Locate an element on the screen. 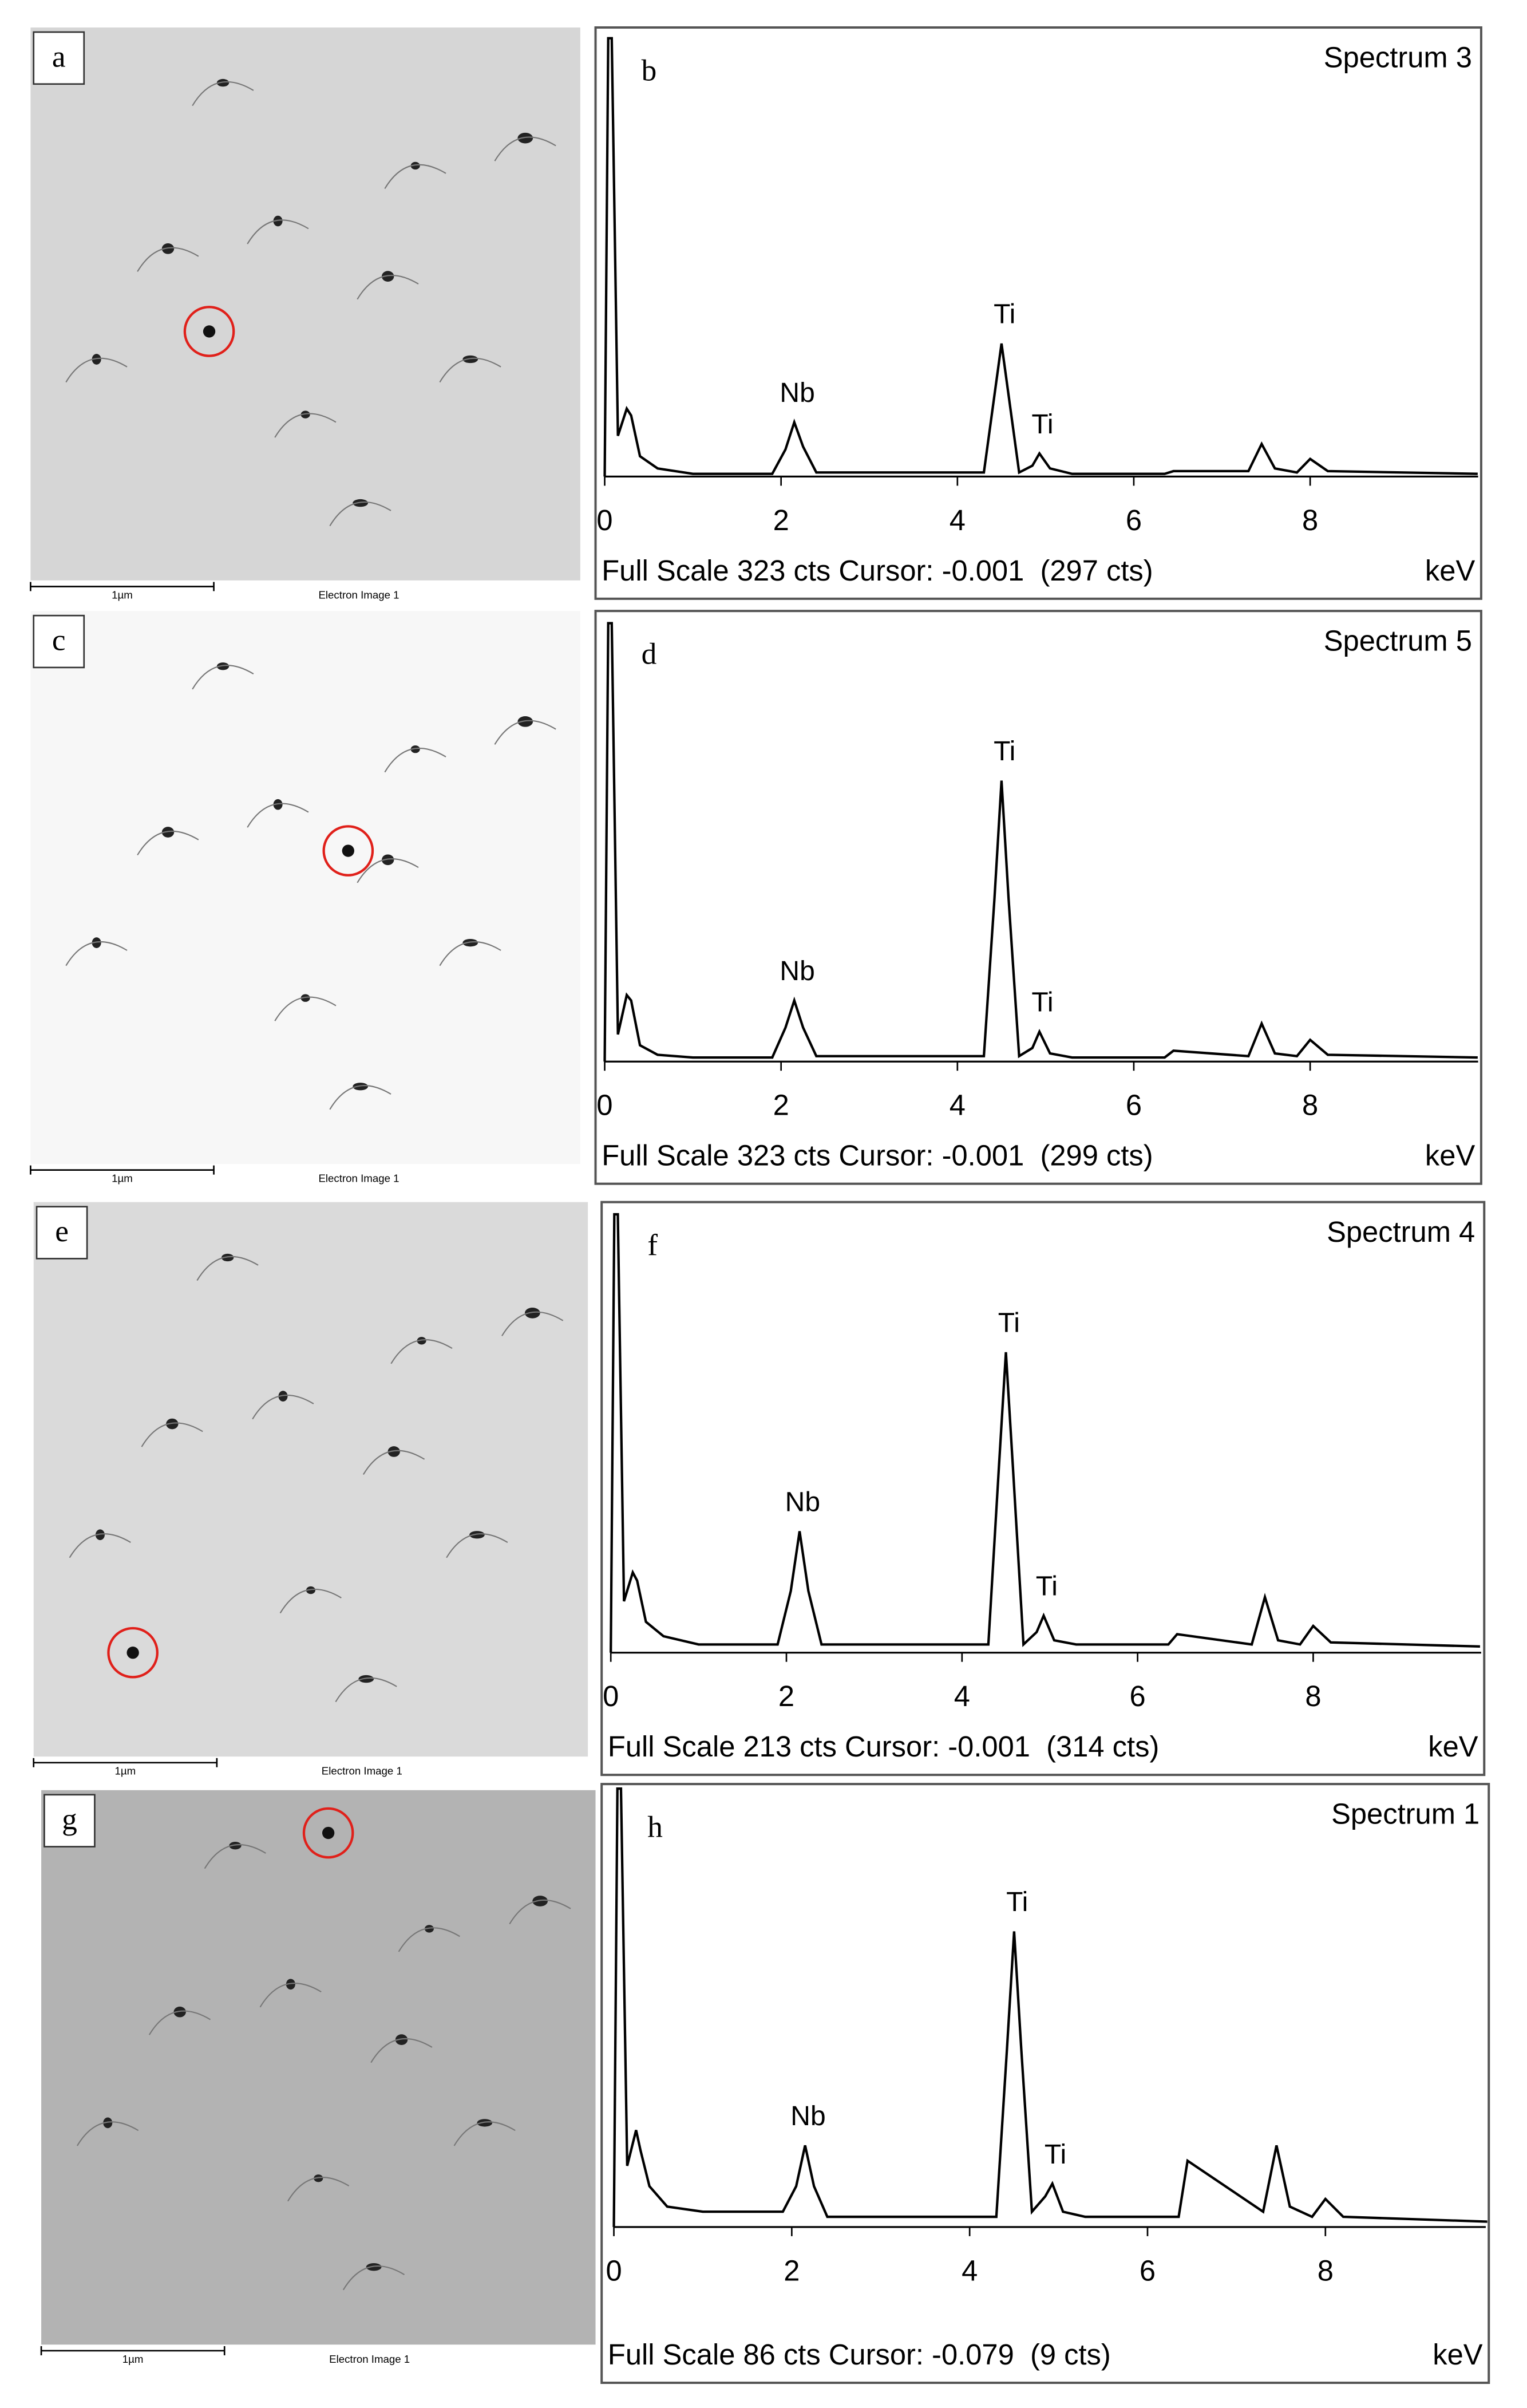  panel-label: h is located at coordinates (655, 1826).